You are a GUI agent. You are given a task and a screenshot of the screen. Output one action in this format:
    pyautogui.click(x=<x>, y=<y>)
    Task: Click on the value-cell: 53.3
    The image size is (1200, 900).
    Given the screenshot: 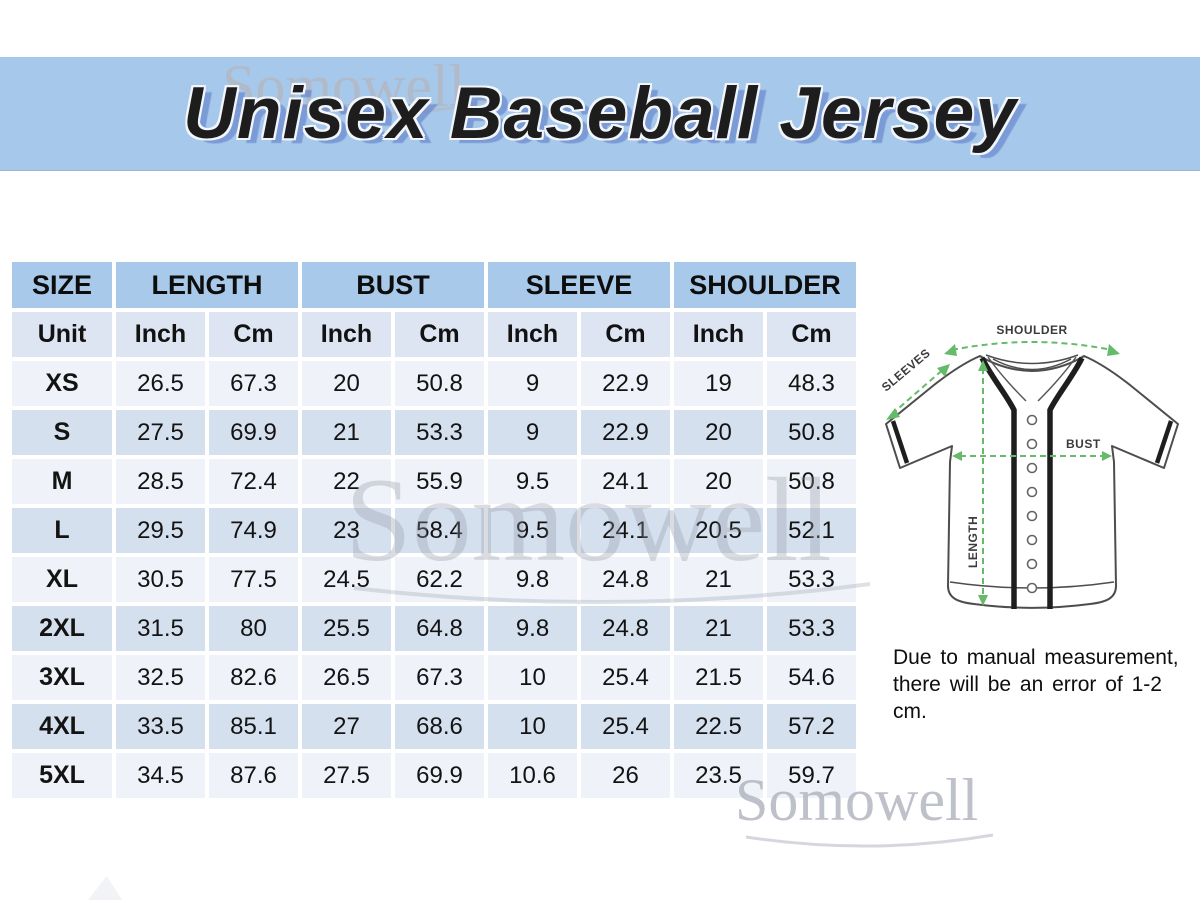 What is the action you would take?
    pyautogui.click(x=811, y=579)
    